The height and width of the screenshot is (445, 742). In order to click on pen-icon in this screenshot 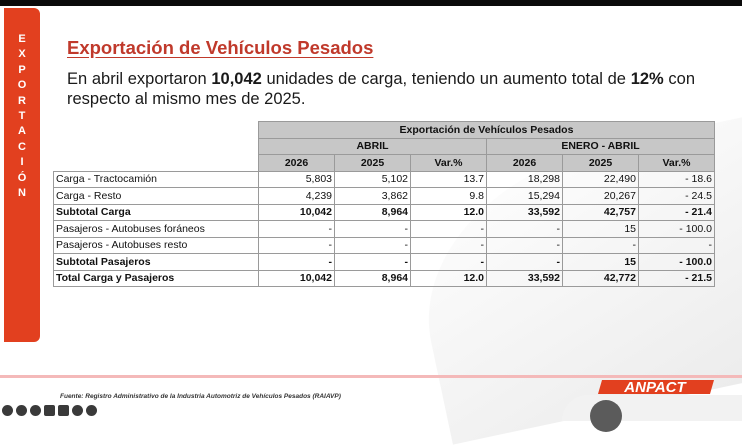, I will do `click(21, 410)`.